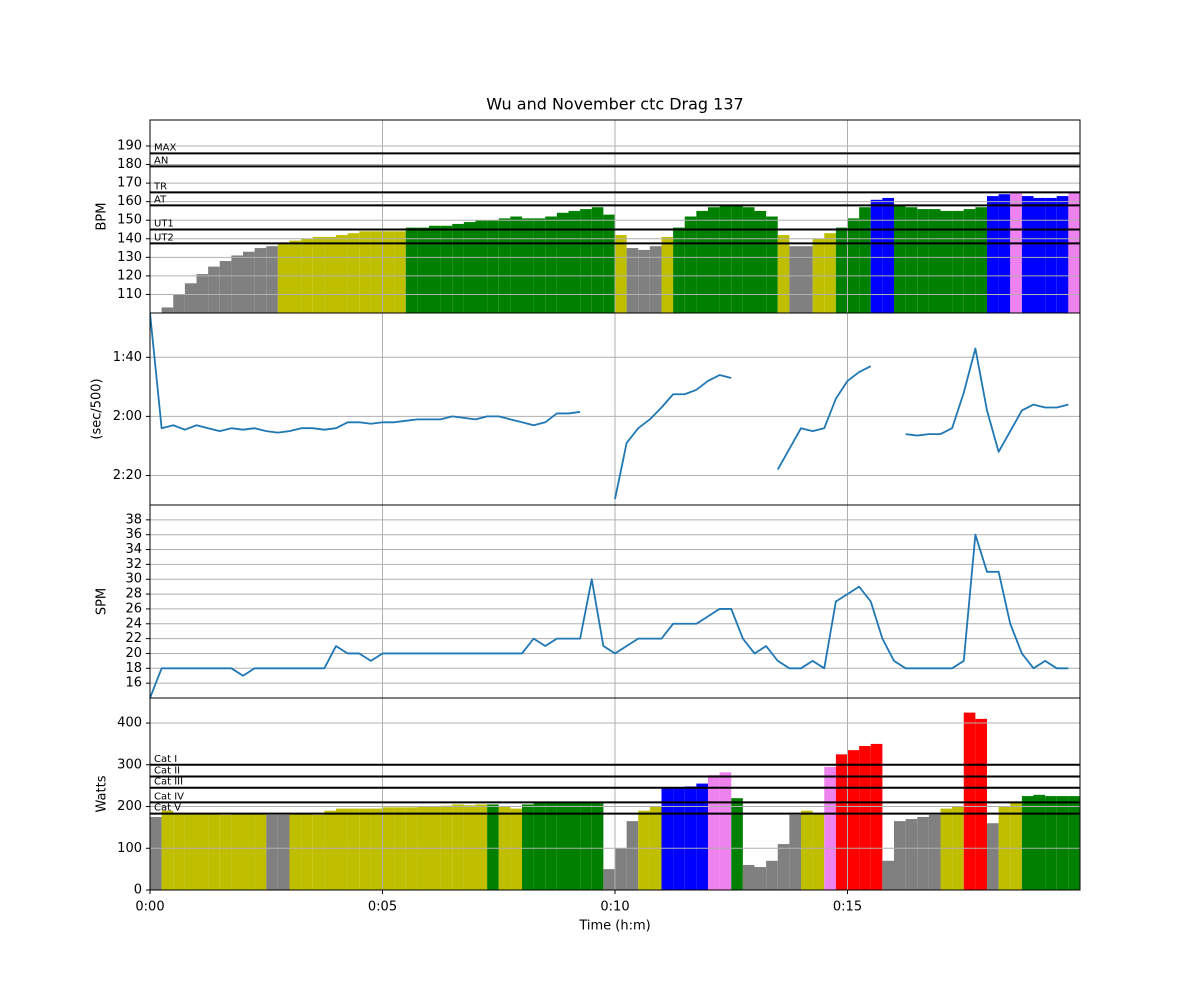  What do you see at coordinates (382, 907) in the screenshot?
I see `x-tick-label: 0:05` at bounding box center [382, 907].